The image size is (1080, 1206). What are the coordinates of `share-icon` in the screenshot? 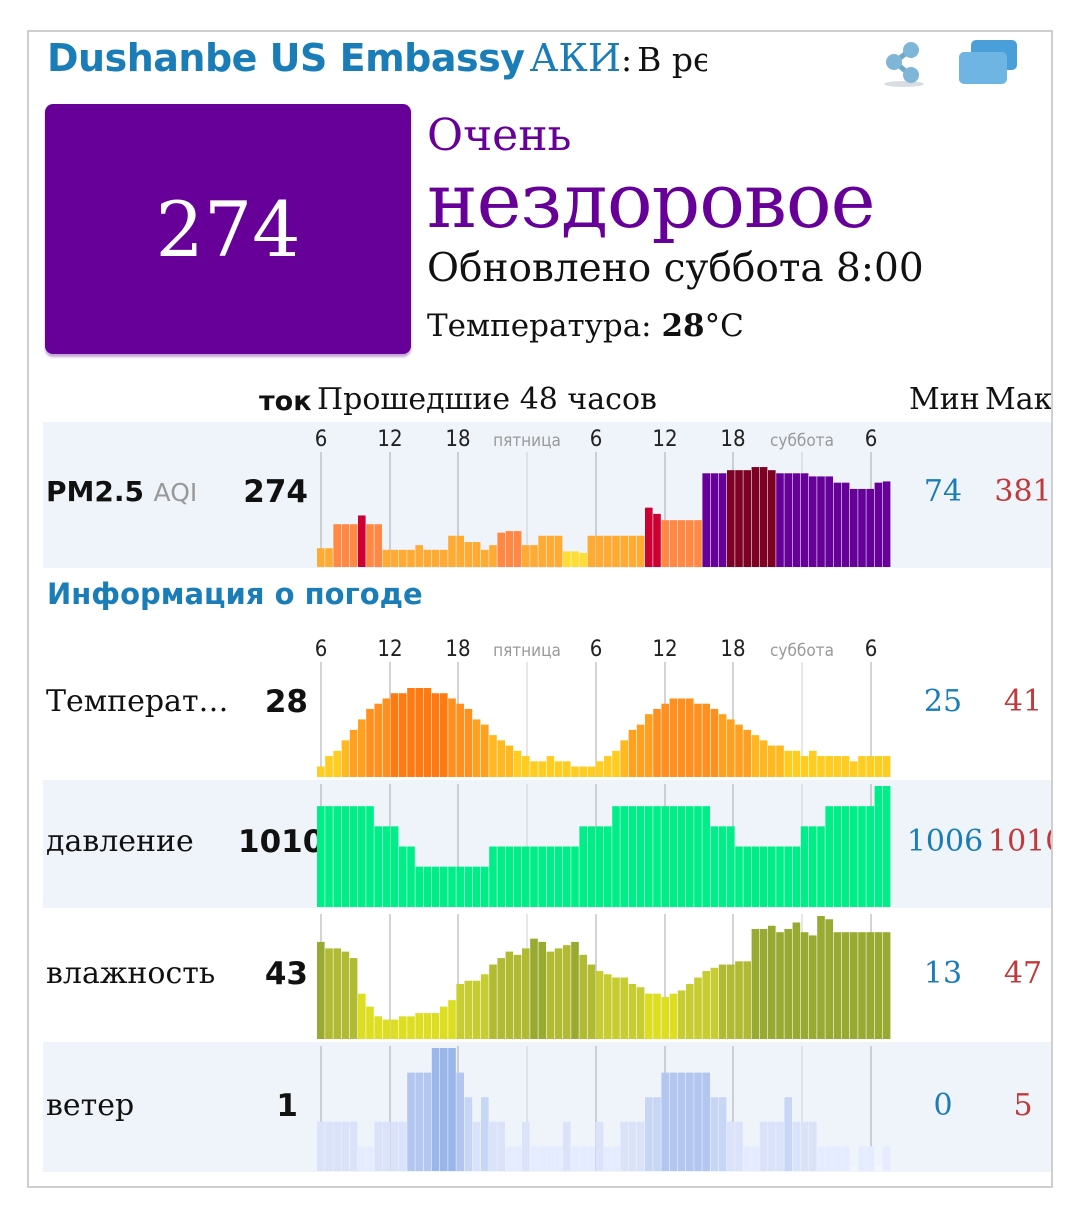 It's located at (904, 64).